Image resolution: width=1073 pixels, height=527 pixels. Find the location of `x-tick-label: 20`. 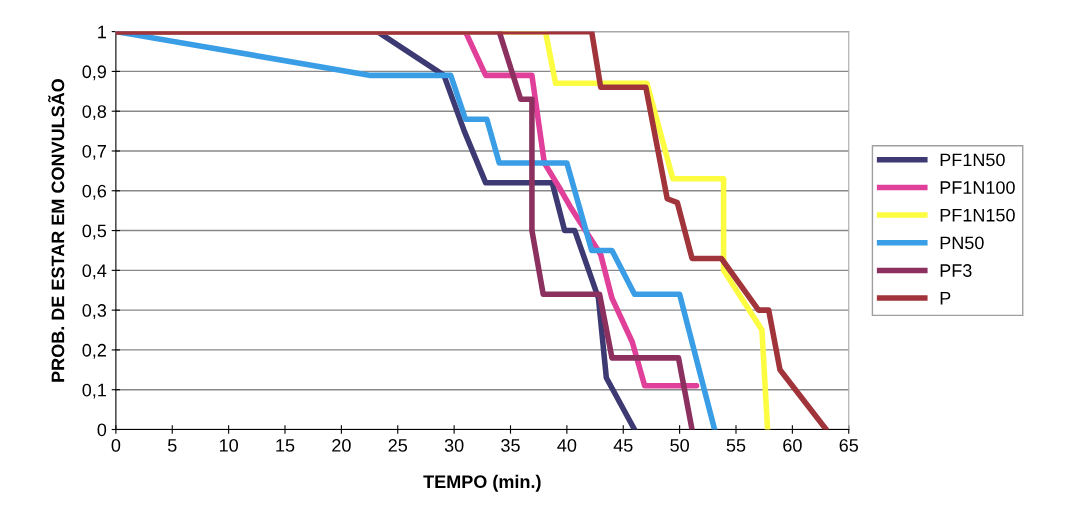

x-tick-label: 20 is located at coordinates (341, 445).